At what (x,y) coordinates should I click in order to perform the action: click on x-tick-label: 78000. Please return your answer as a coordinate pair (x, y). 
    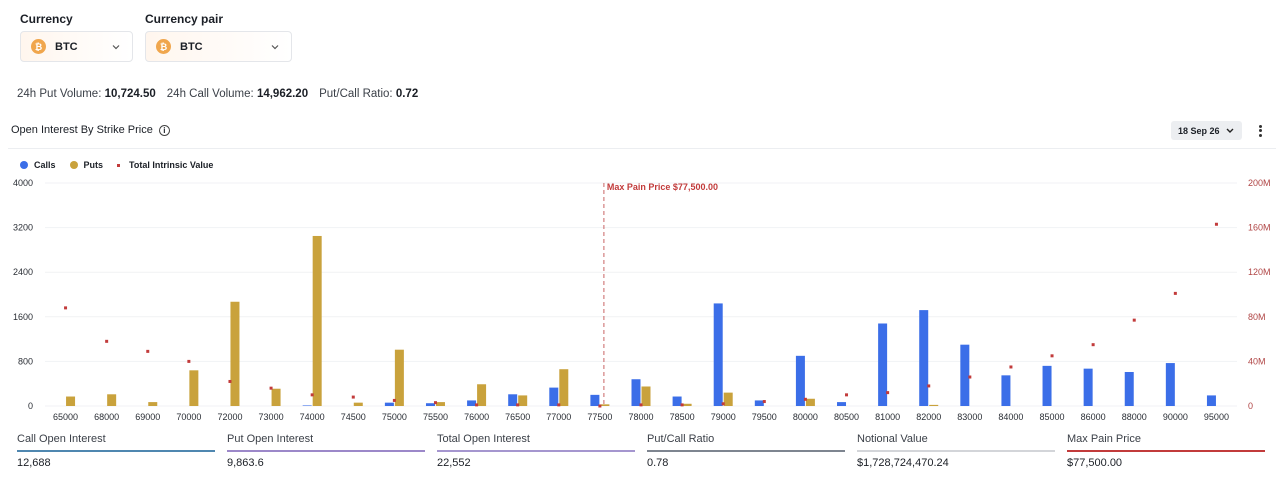
    Looking at the image, I should click on (640, 417).